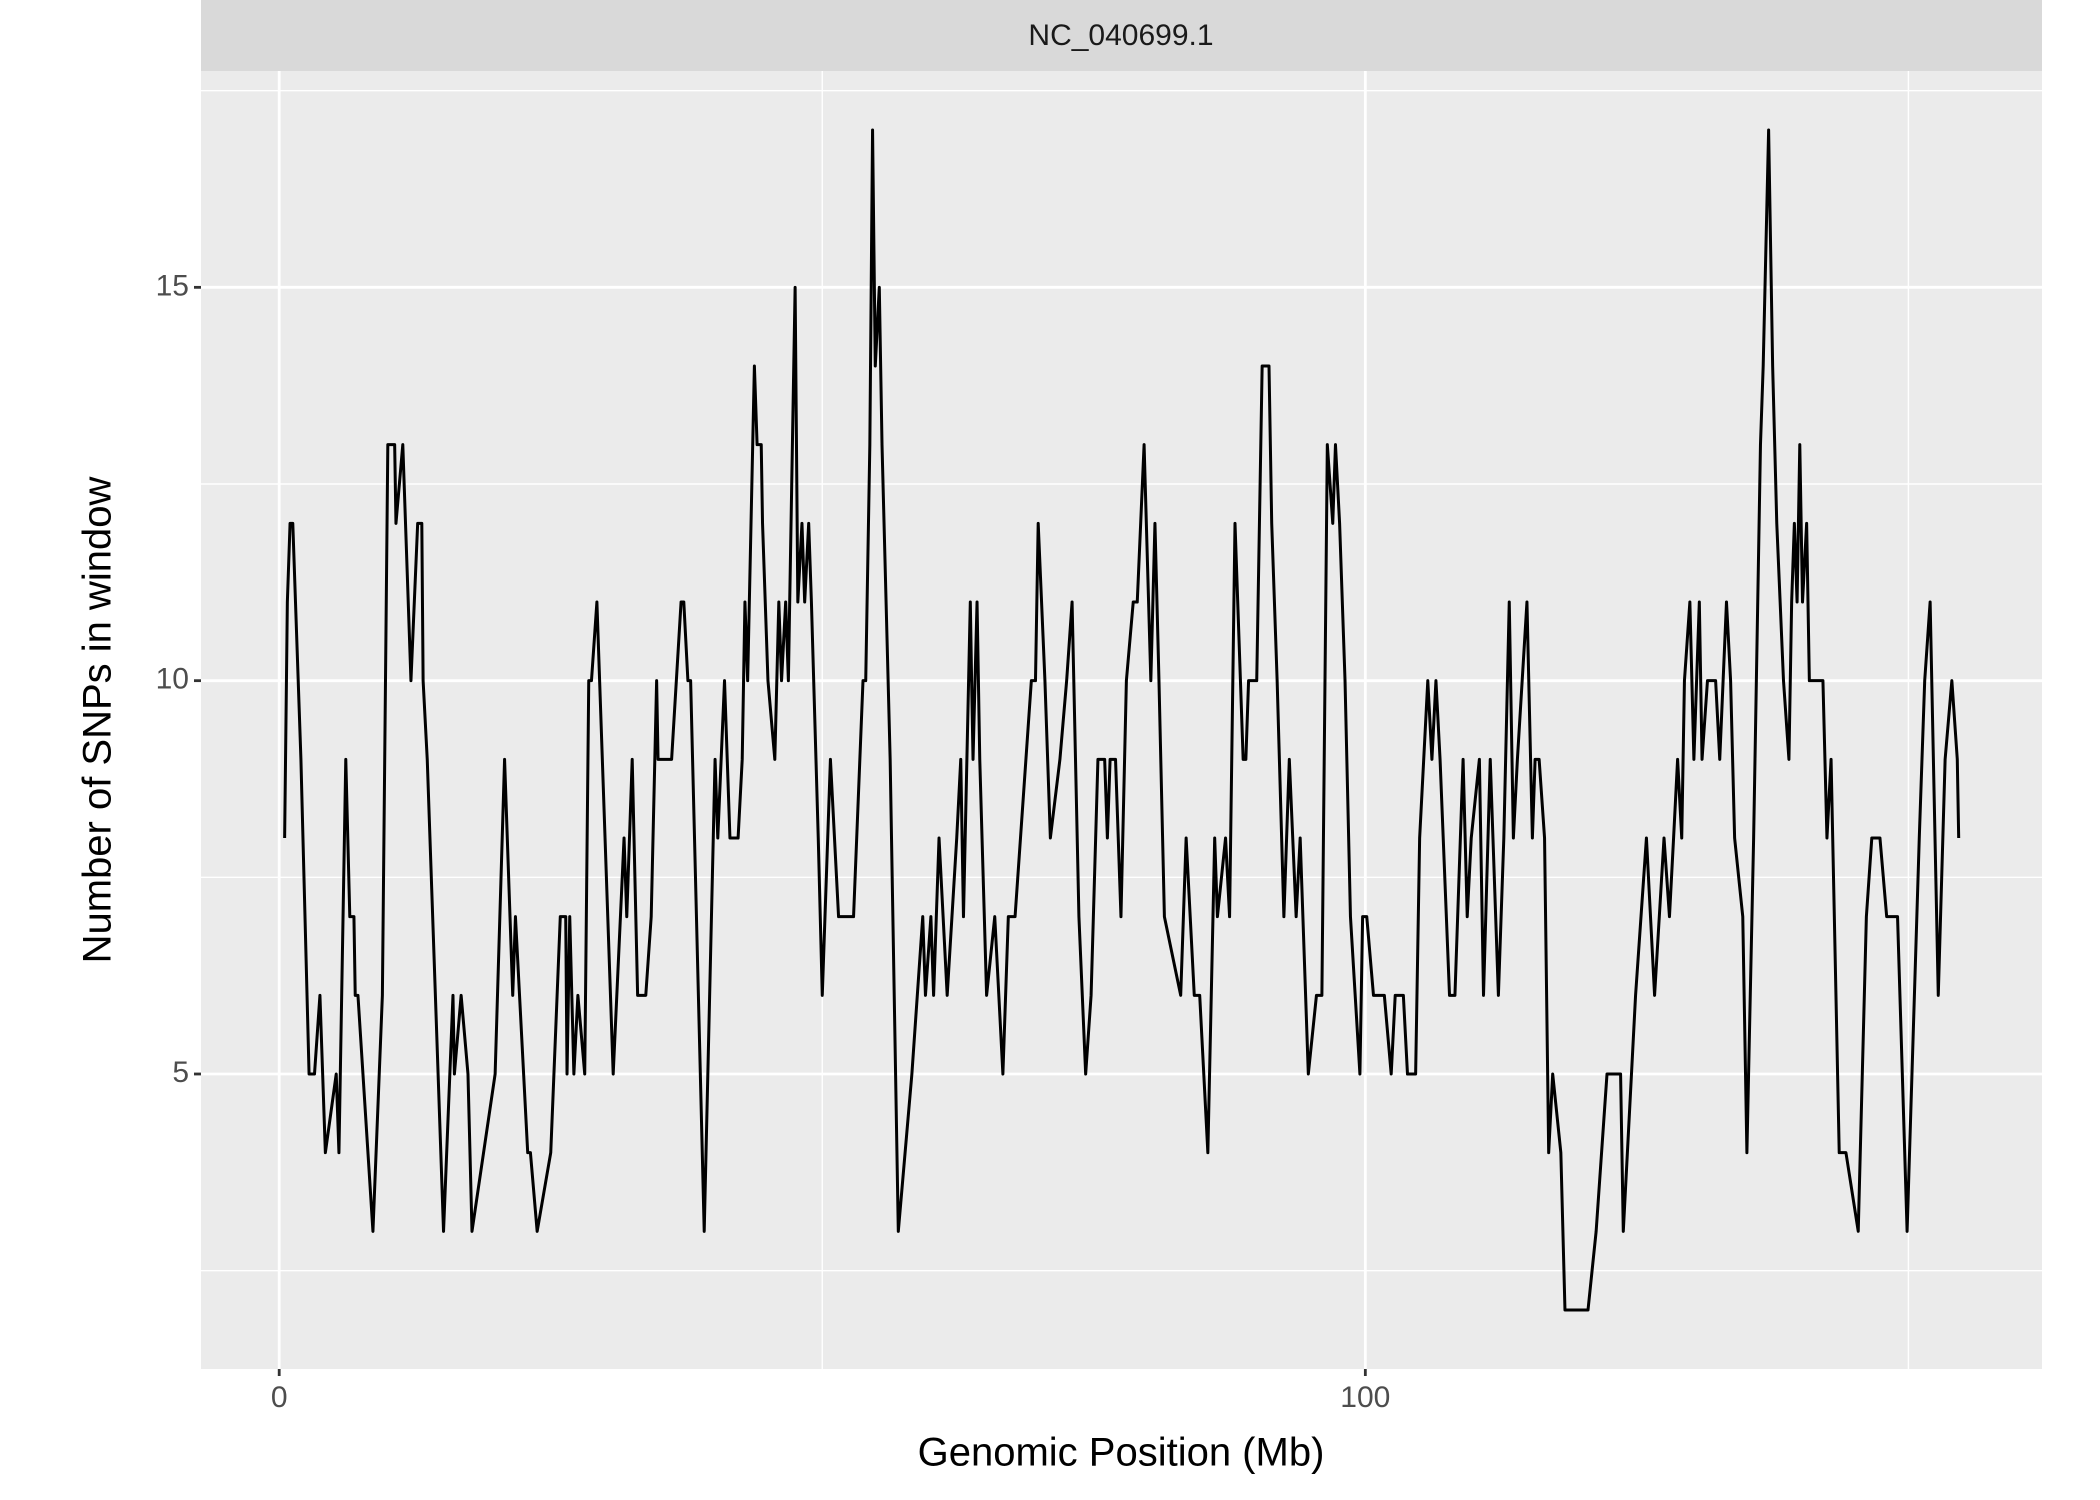  What do you see at coordinates (279, 1397) in the screenshot?
I see `x-tick-label: 0` at bounding box center [279, 1397].